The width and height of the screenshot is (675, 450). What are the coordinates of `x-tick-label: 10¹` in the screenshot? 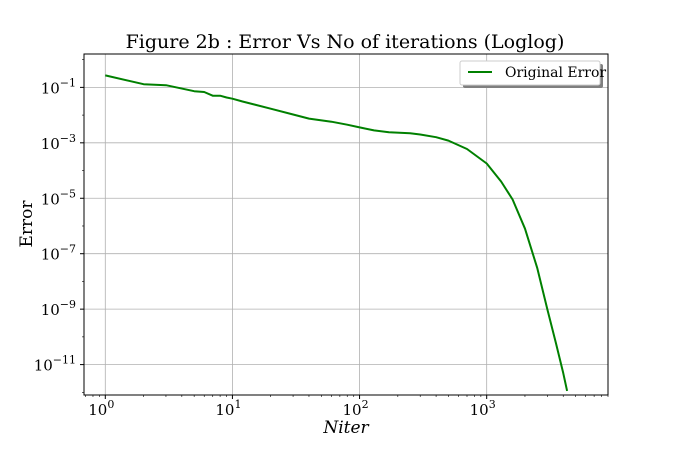 It's located at (228, 408).